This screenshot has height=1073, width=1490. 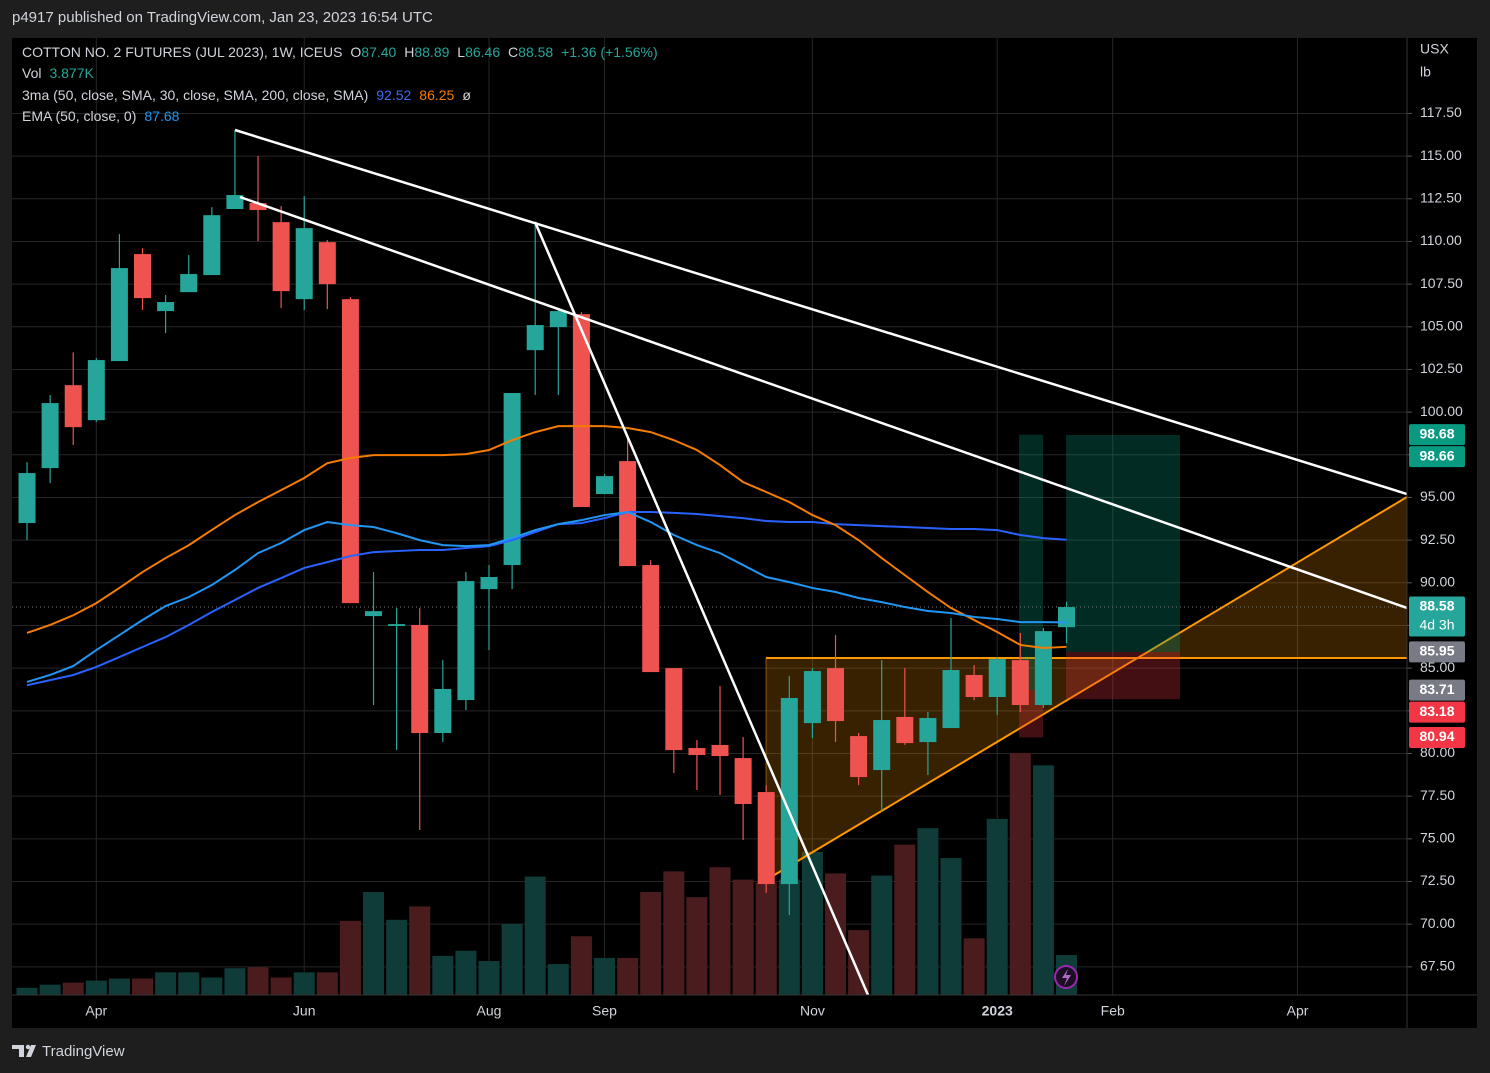 What do you see at coordinates (79, 116) in the screenshot?
I see `ema-label: EMA (50, close, 0)` at bounding box center [79, 116].